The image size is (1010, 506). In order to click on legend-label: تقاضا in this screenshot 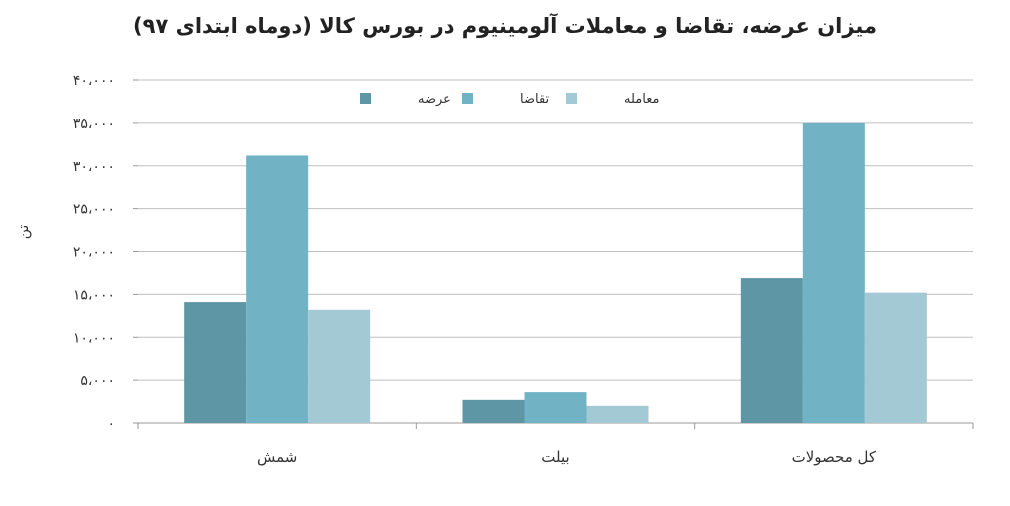, I will do `click(535, 99)`.